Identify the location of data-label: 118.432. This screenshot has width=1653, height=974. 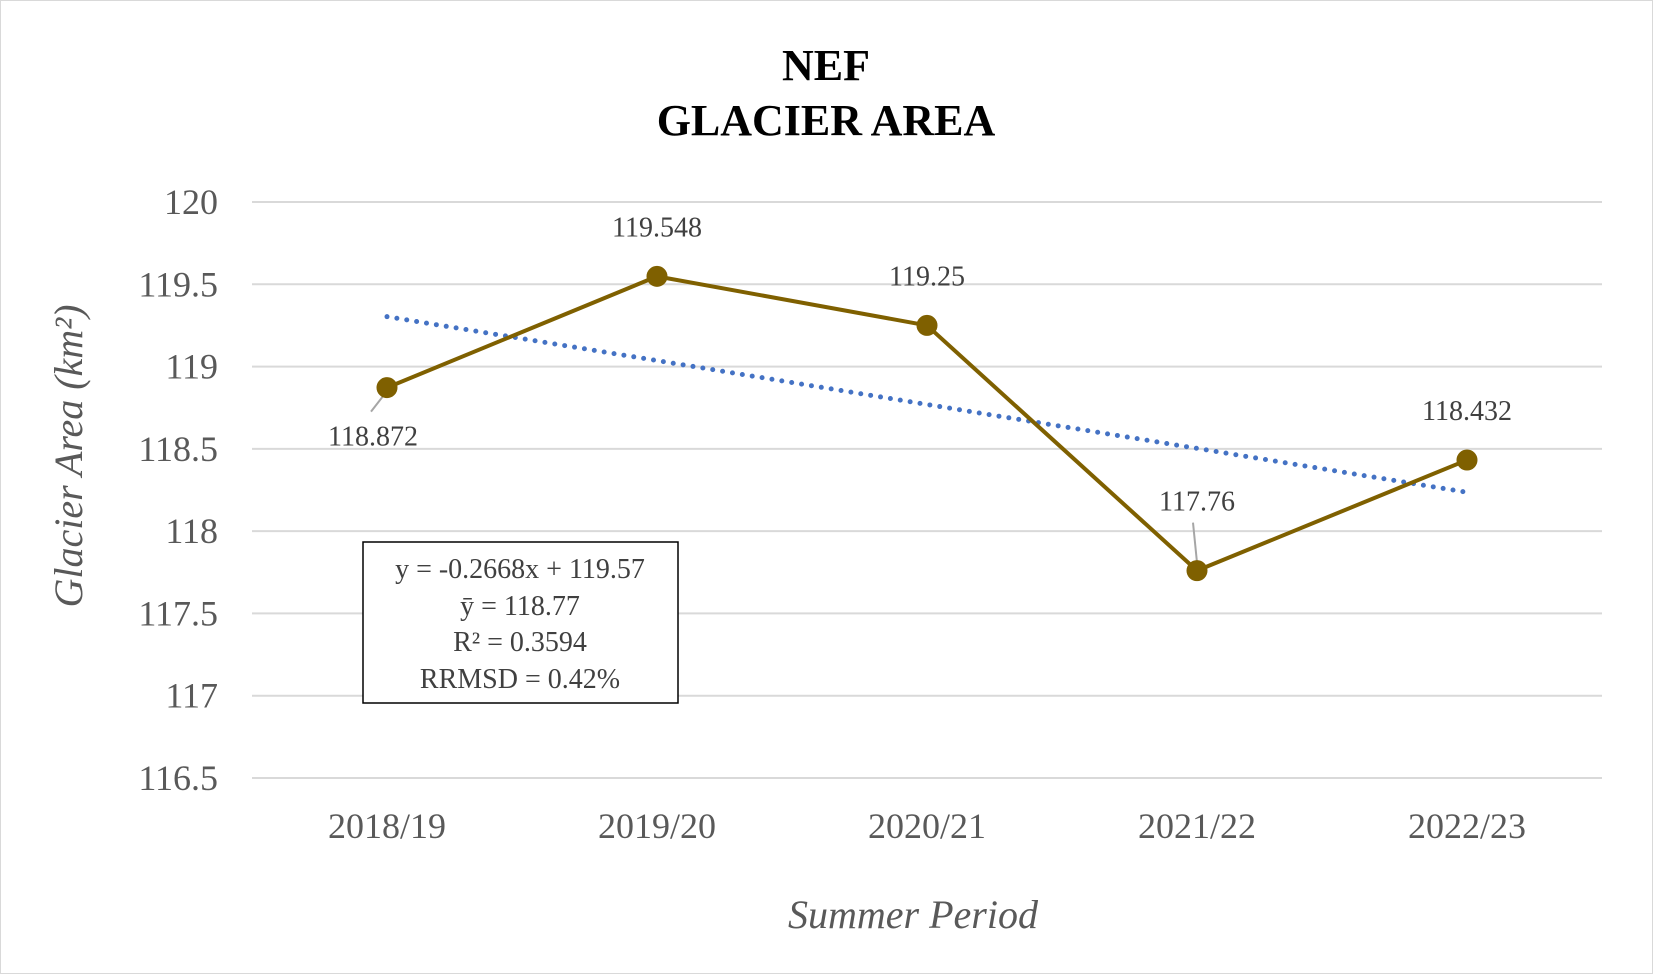
(1467, 411).